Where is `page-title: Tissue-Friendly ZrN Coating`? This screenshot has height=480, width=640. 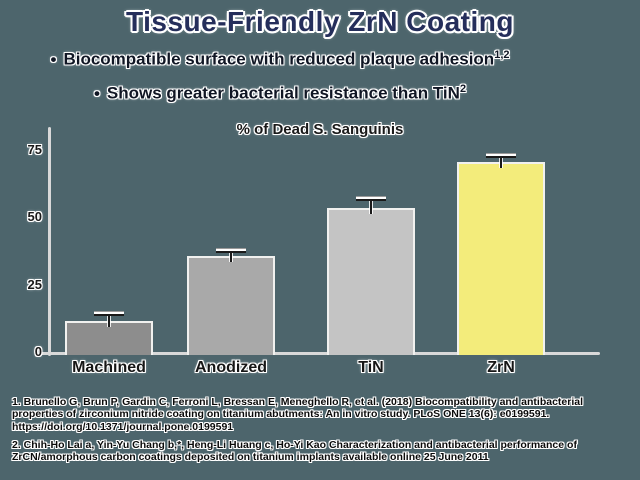 page-title: Tissue-Friendly ZrN Coating is located at coordinates (320, 21).